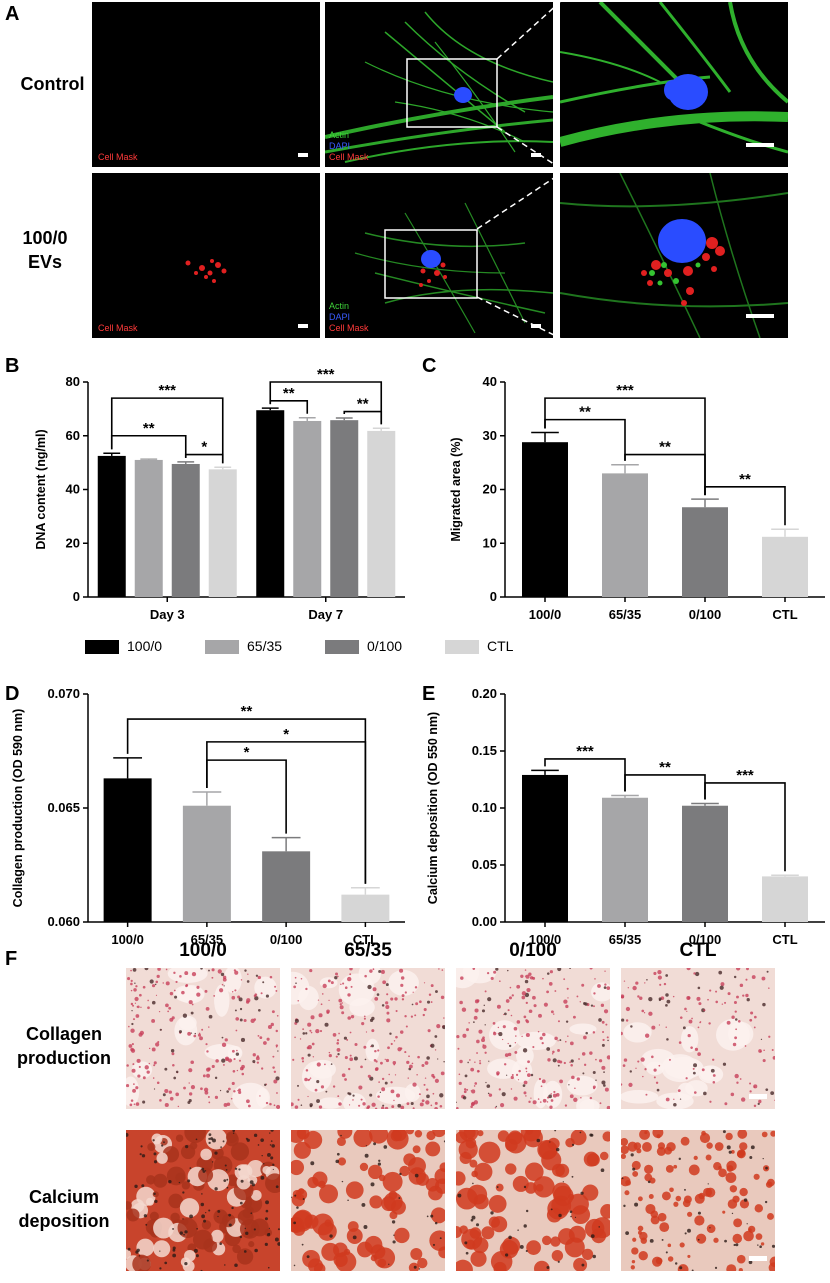  What do you see at coordinates (368, 950) in the screenshot?
I see `column-title: 65/35` at bounding box center [368, 950].